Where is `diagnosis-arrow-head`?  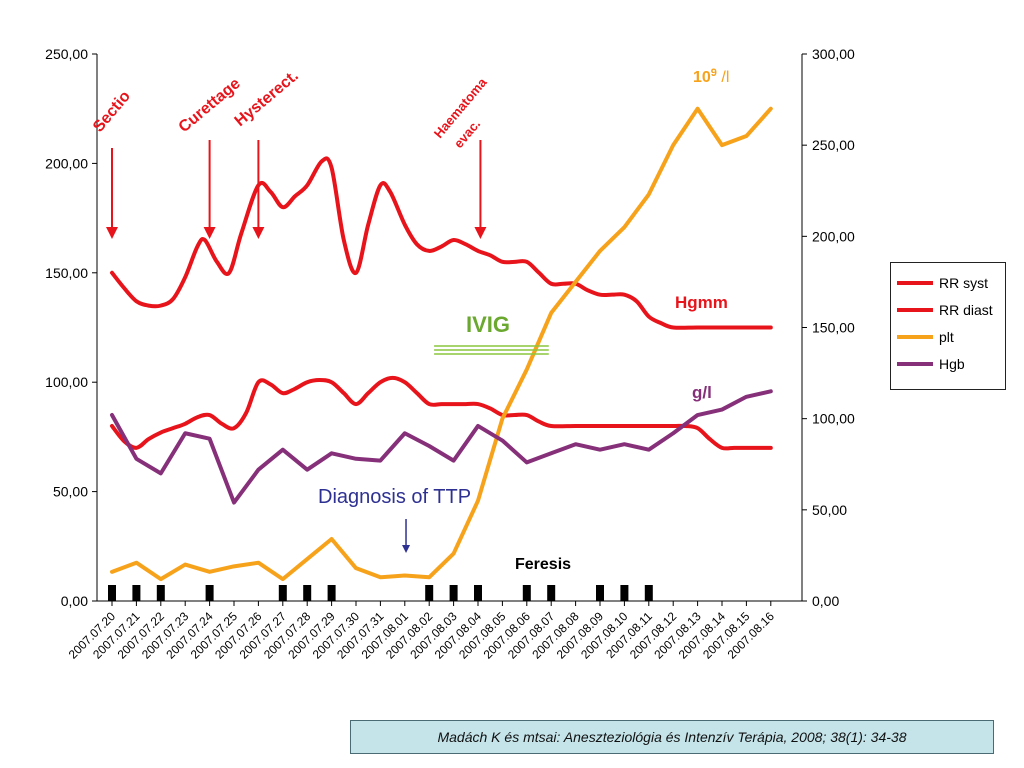
diagnosis-arrow-head is located at coordinates (406, 549).